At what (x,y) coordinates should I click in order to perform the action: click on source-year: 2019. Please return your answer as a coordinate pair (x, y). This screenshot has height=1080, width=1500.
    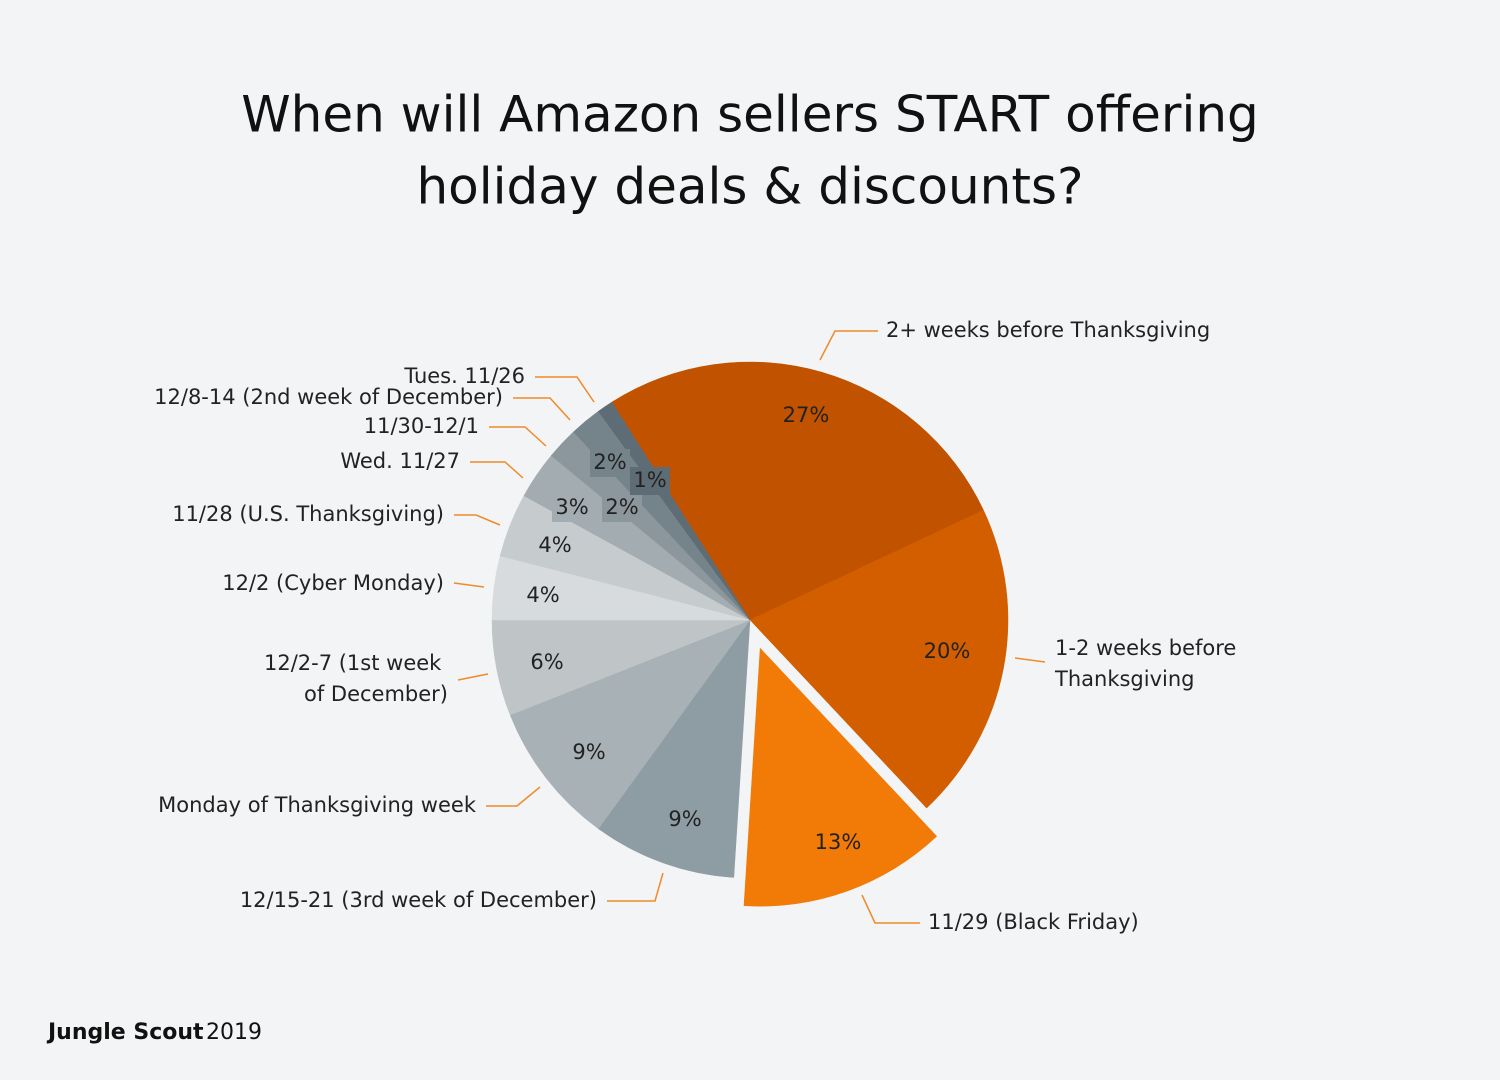
    Looking at the image, I should click on (234, 1032).